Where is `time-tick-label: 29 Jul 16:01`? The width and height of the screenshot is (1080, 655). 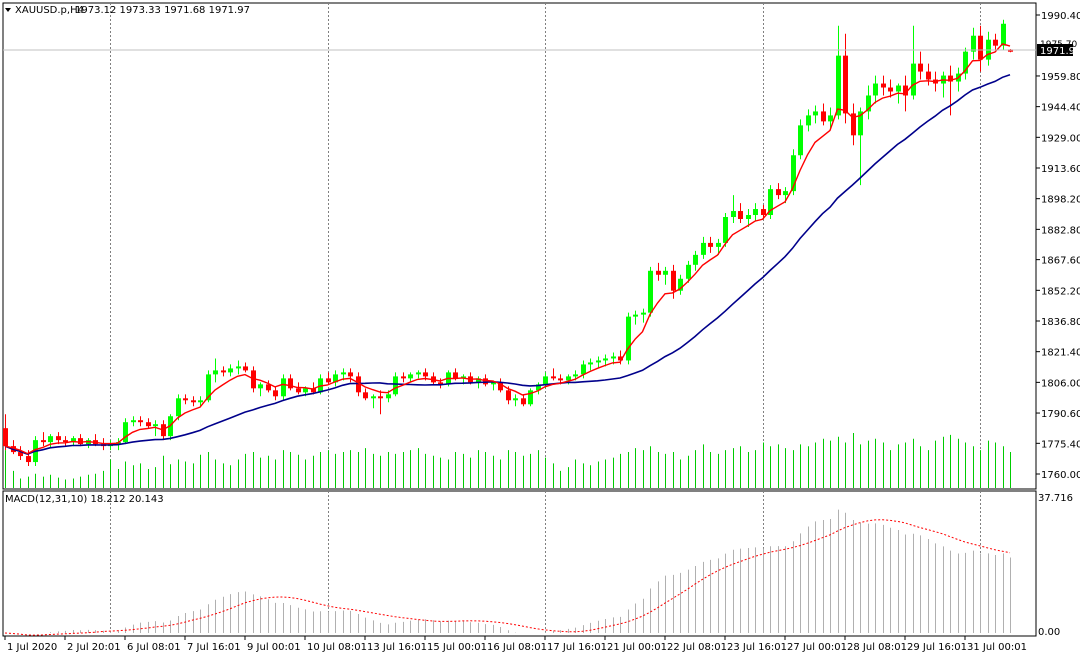
time-tick-label: 29 Jul 16:01 is located at coordinates (937, 647).